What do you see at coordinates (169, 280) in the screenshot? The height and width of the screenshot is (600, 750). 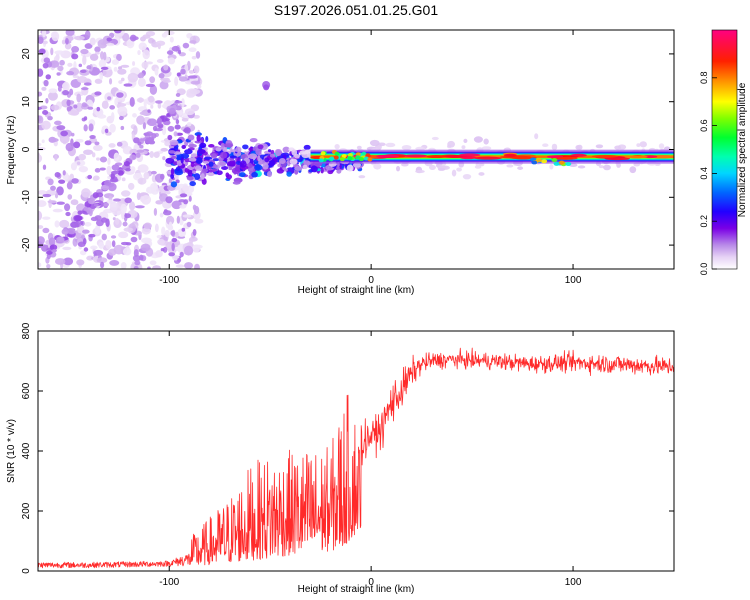 I see `x-tick-label: -100` at bounding box center [169, 280].